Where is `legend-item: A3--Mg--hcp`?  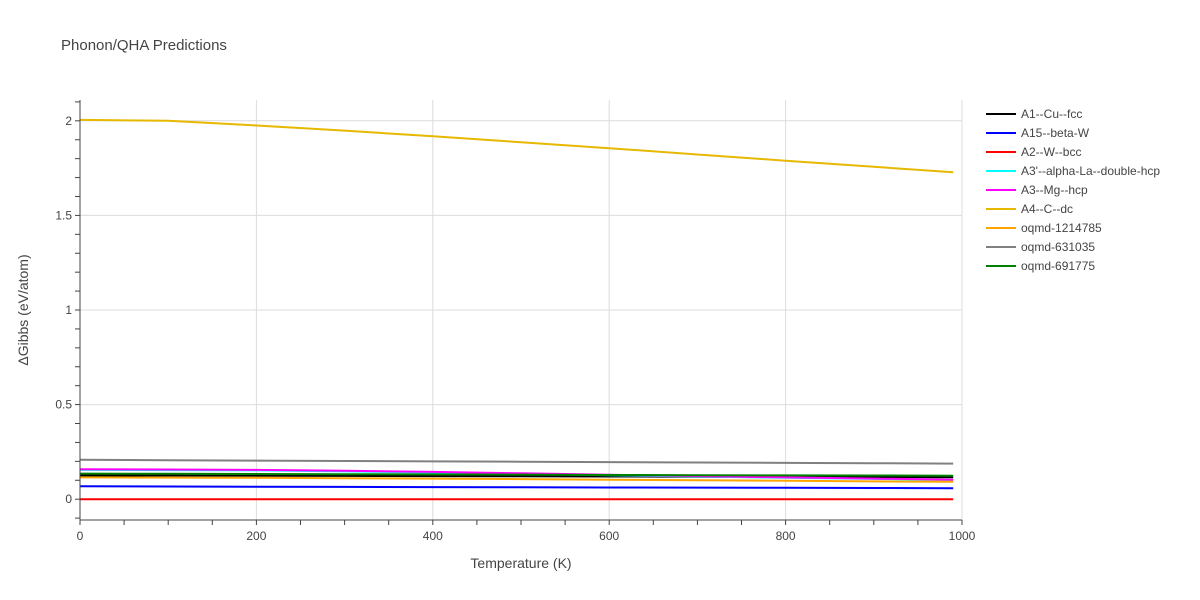 legend-item: A3--Mg--hcp is located at coordinates (1037, 190).